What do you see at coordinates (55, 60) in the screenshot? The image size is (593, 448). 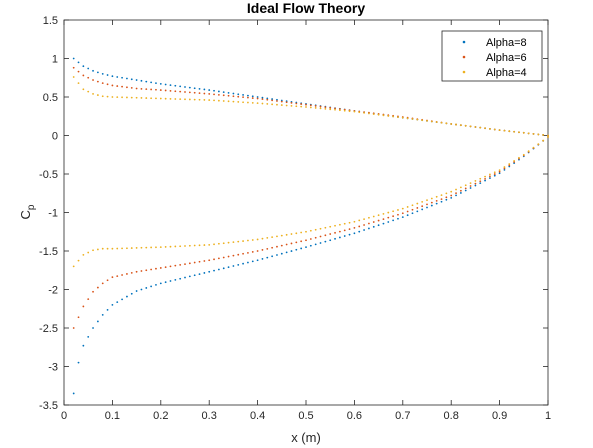 I see `y-tick-label: 1` at bounding box center [55, 60].